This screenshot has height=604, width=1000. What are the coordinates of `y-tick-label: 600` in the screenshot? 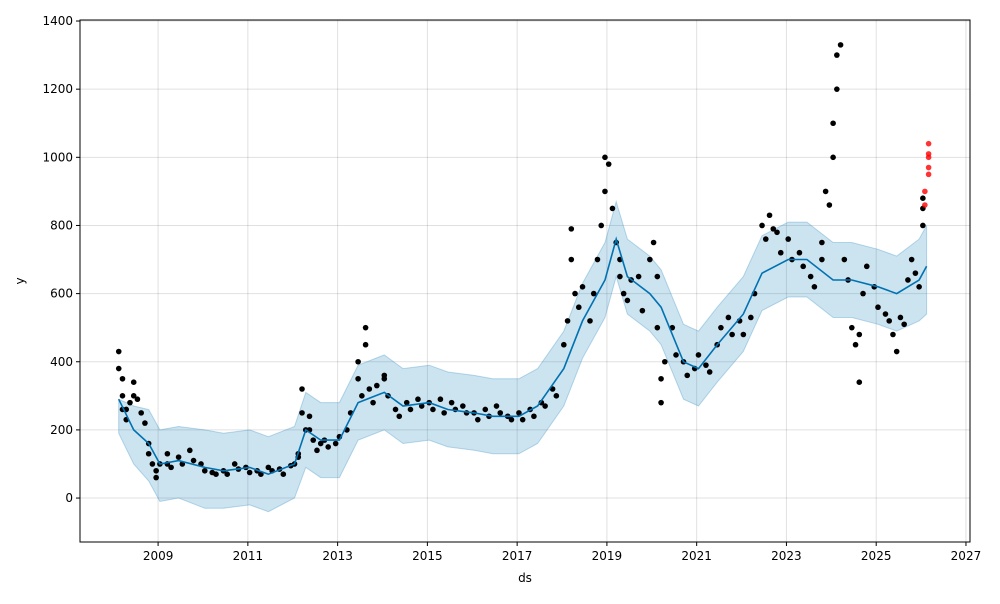 It's located at (61, 294).